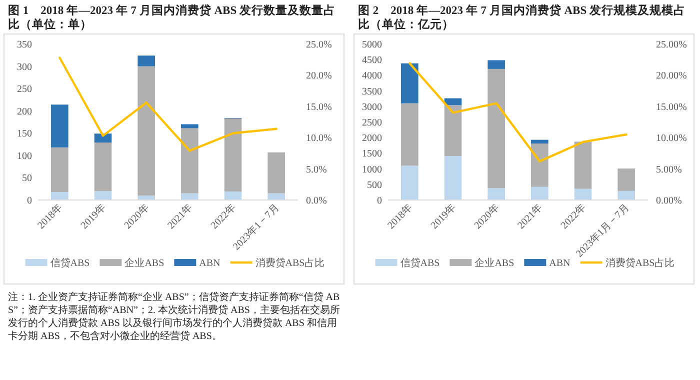 This screenshot has width=700, height=380. What do you see at coordinates (27, 178) in the screenshot?
I see `y-tick-label: 50` at bounding box center [27, 178].